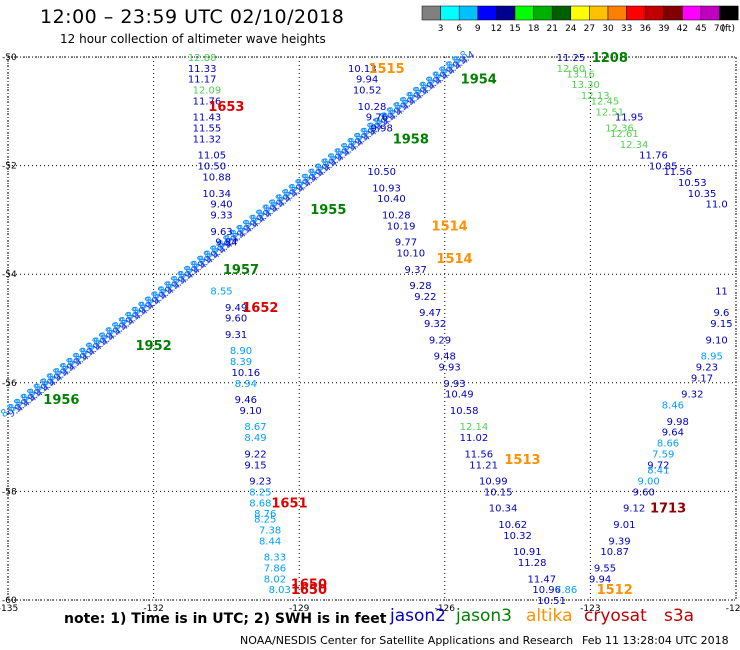 This screenshot has width=740, height=650. I want to click on data-point-label: 8.41, so click(658, 471).